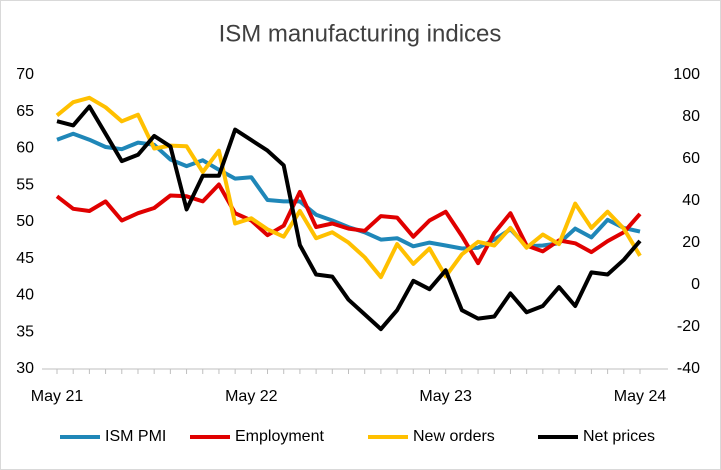  What do you see at coordinates (25, 184) in the screenshot?
I see `y-tick-label: 55` at bounding box center [25, 184].